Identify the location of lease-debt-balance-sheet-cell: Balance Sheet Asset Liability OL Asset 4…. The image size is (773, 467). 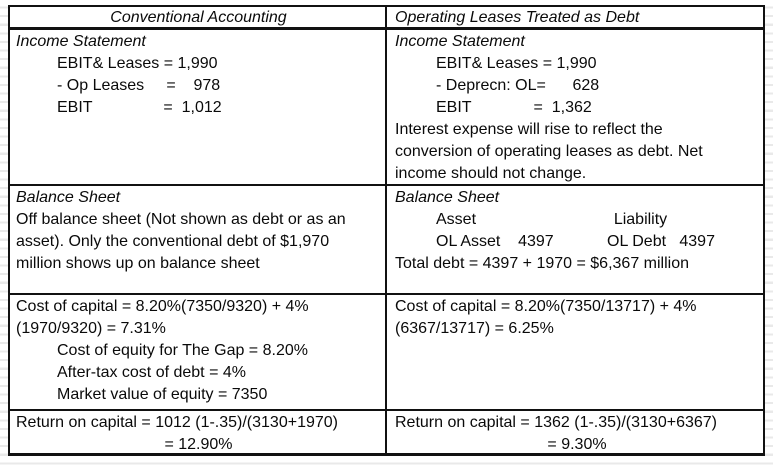
(575, 240).